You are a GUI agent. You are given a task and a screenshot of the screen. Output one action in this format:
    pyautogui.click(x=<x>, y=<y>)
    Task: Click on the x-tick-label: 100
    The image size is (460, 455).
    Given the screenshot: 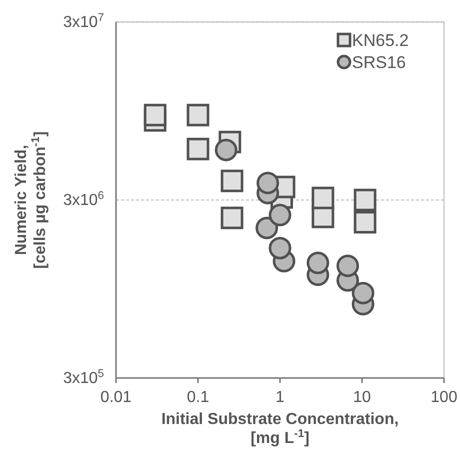 What is the action you would take?
    pyautogui.click(x=444, y=397)
    